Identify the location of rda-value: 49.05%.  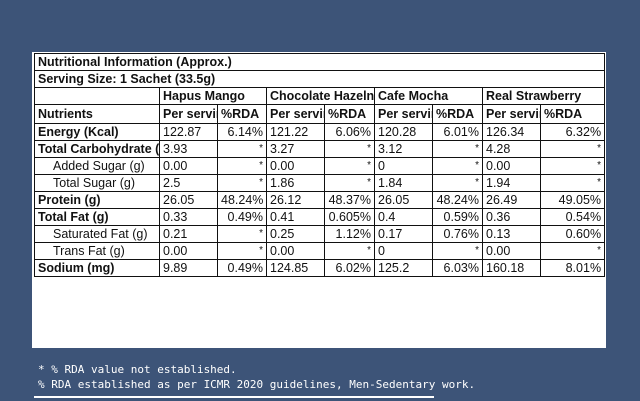
(572, 200).